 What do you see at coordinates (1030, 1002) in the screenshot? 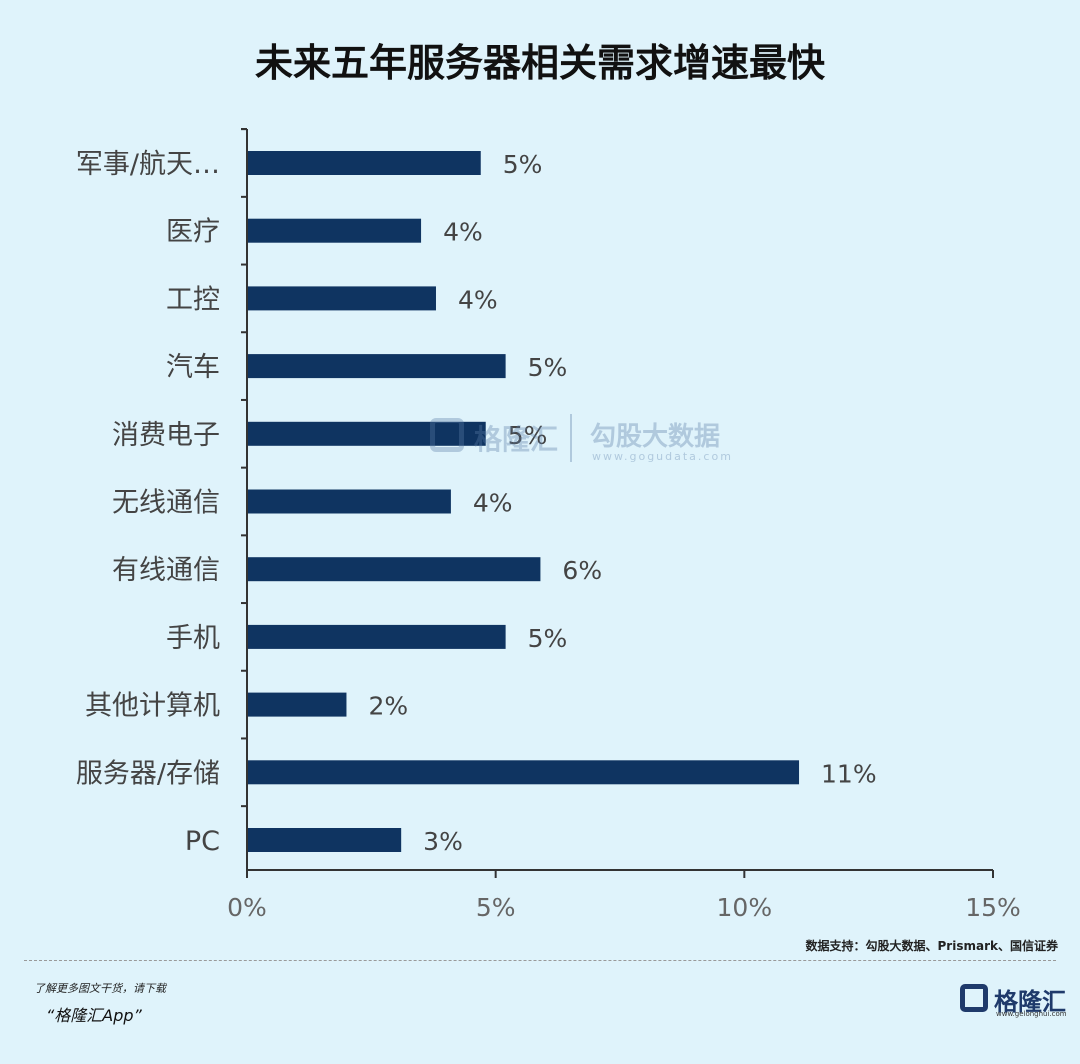
I see `logo-name: 格隆汇` at bounding box center [1030, 1002].